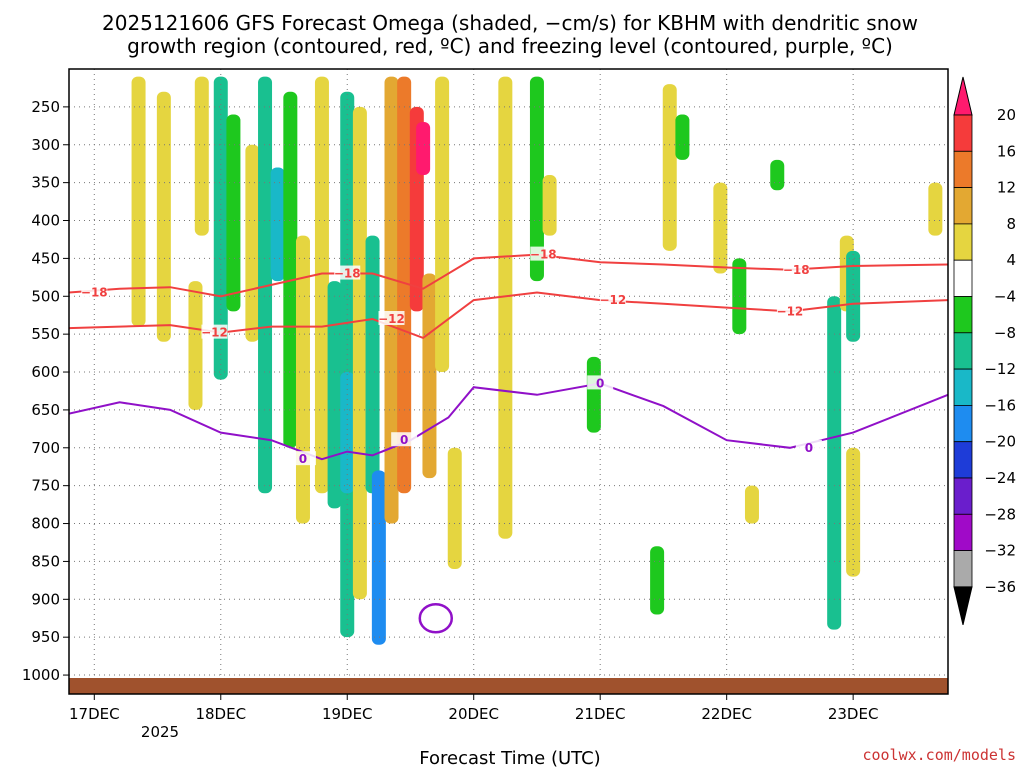 This screenshot has width=1024, height=768. Describe the element at coordinates (436, 618) in the screenshot. I see `contour-0c-closed-loop` at that location.